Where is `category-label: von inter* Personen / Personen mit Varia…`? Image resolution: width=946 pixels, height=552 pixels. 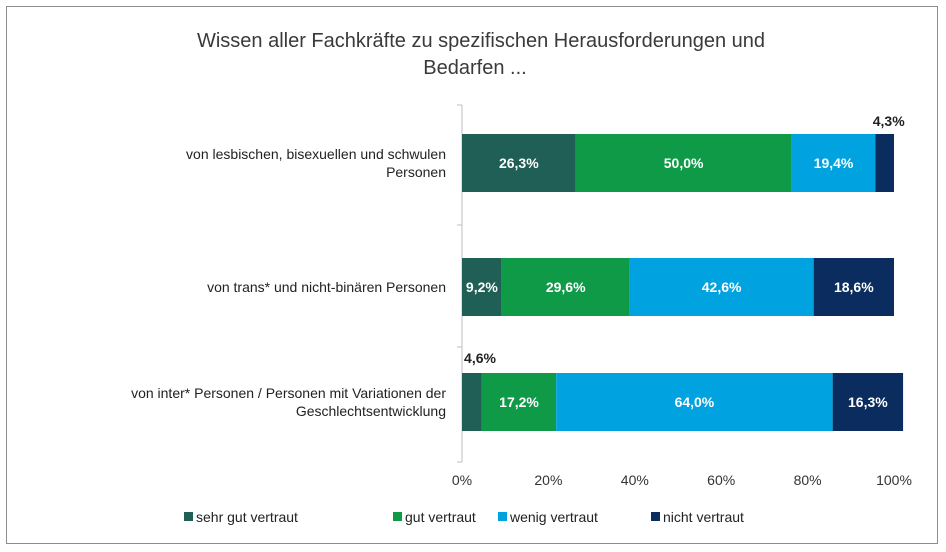 category-label: von inter* Personen / Personen mit Varia… is located at coordinates (288, 393).